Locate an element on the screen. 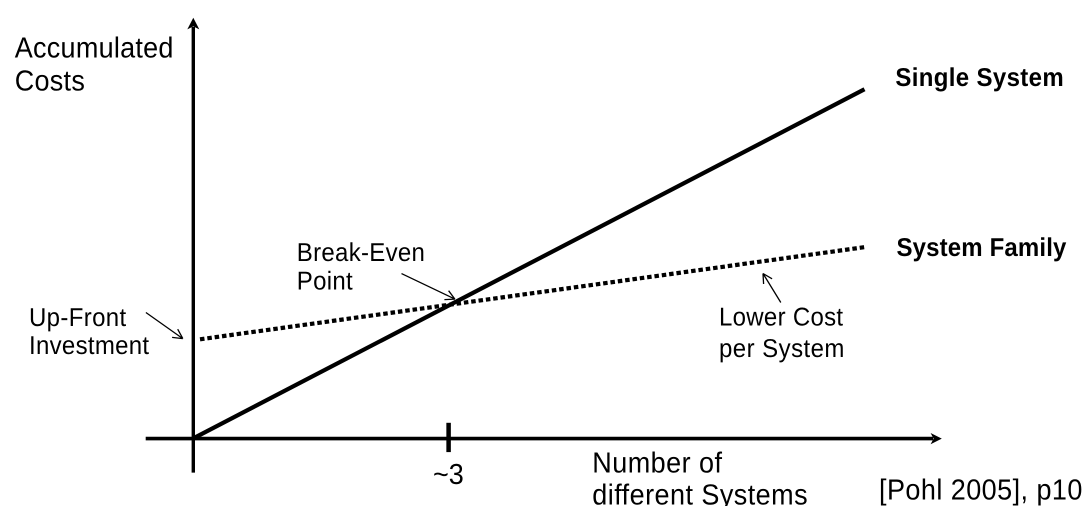 The image size is (1092, 506). svg-text: Break-Even is located at coordinates (361, 252).